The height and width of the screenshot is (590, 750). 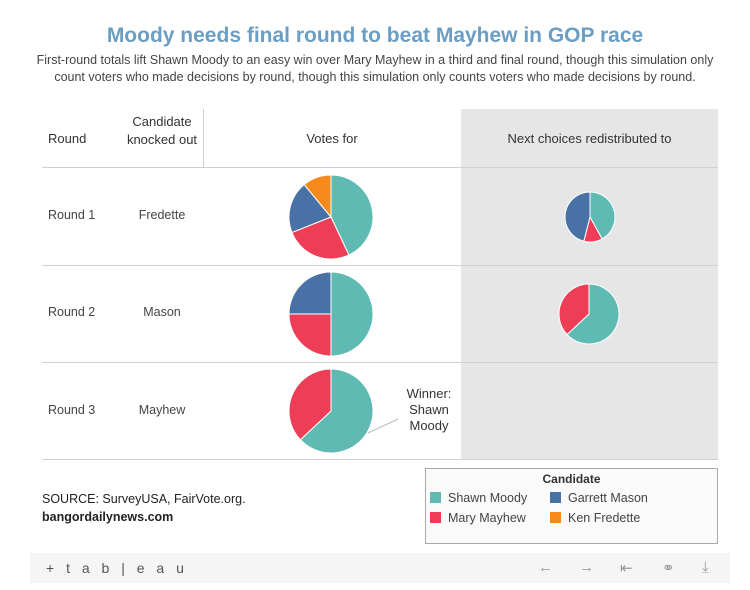 What do you see at coordinates (108, 517) in the screenshot?
I see `source-site: bangordailynews.com` at bounding box center [108, 517].